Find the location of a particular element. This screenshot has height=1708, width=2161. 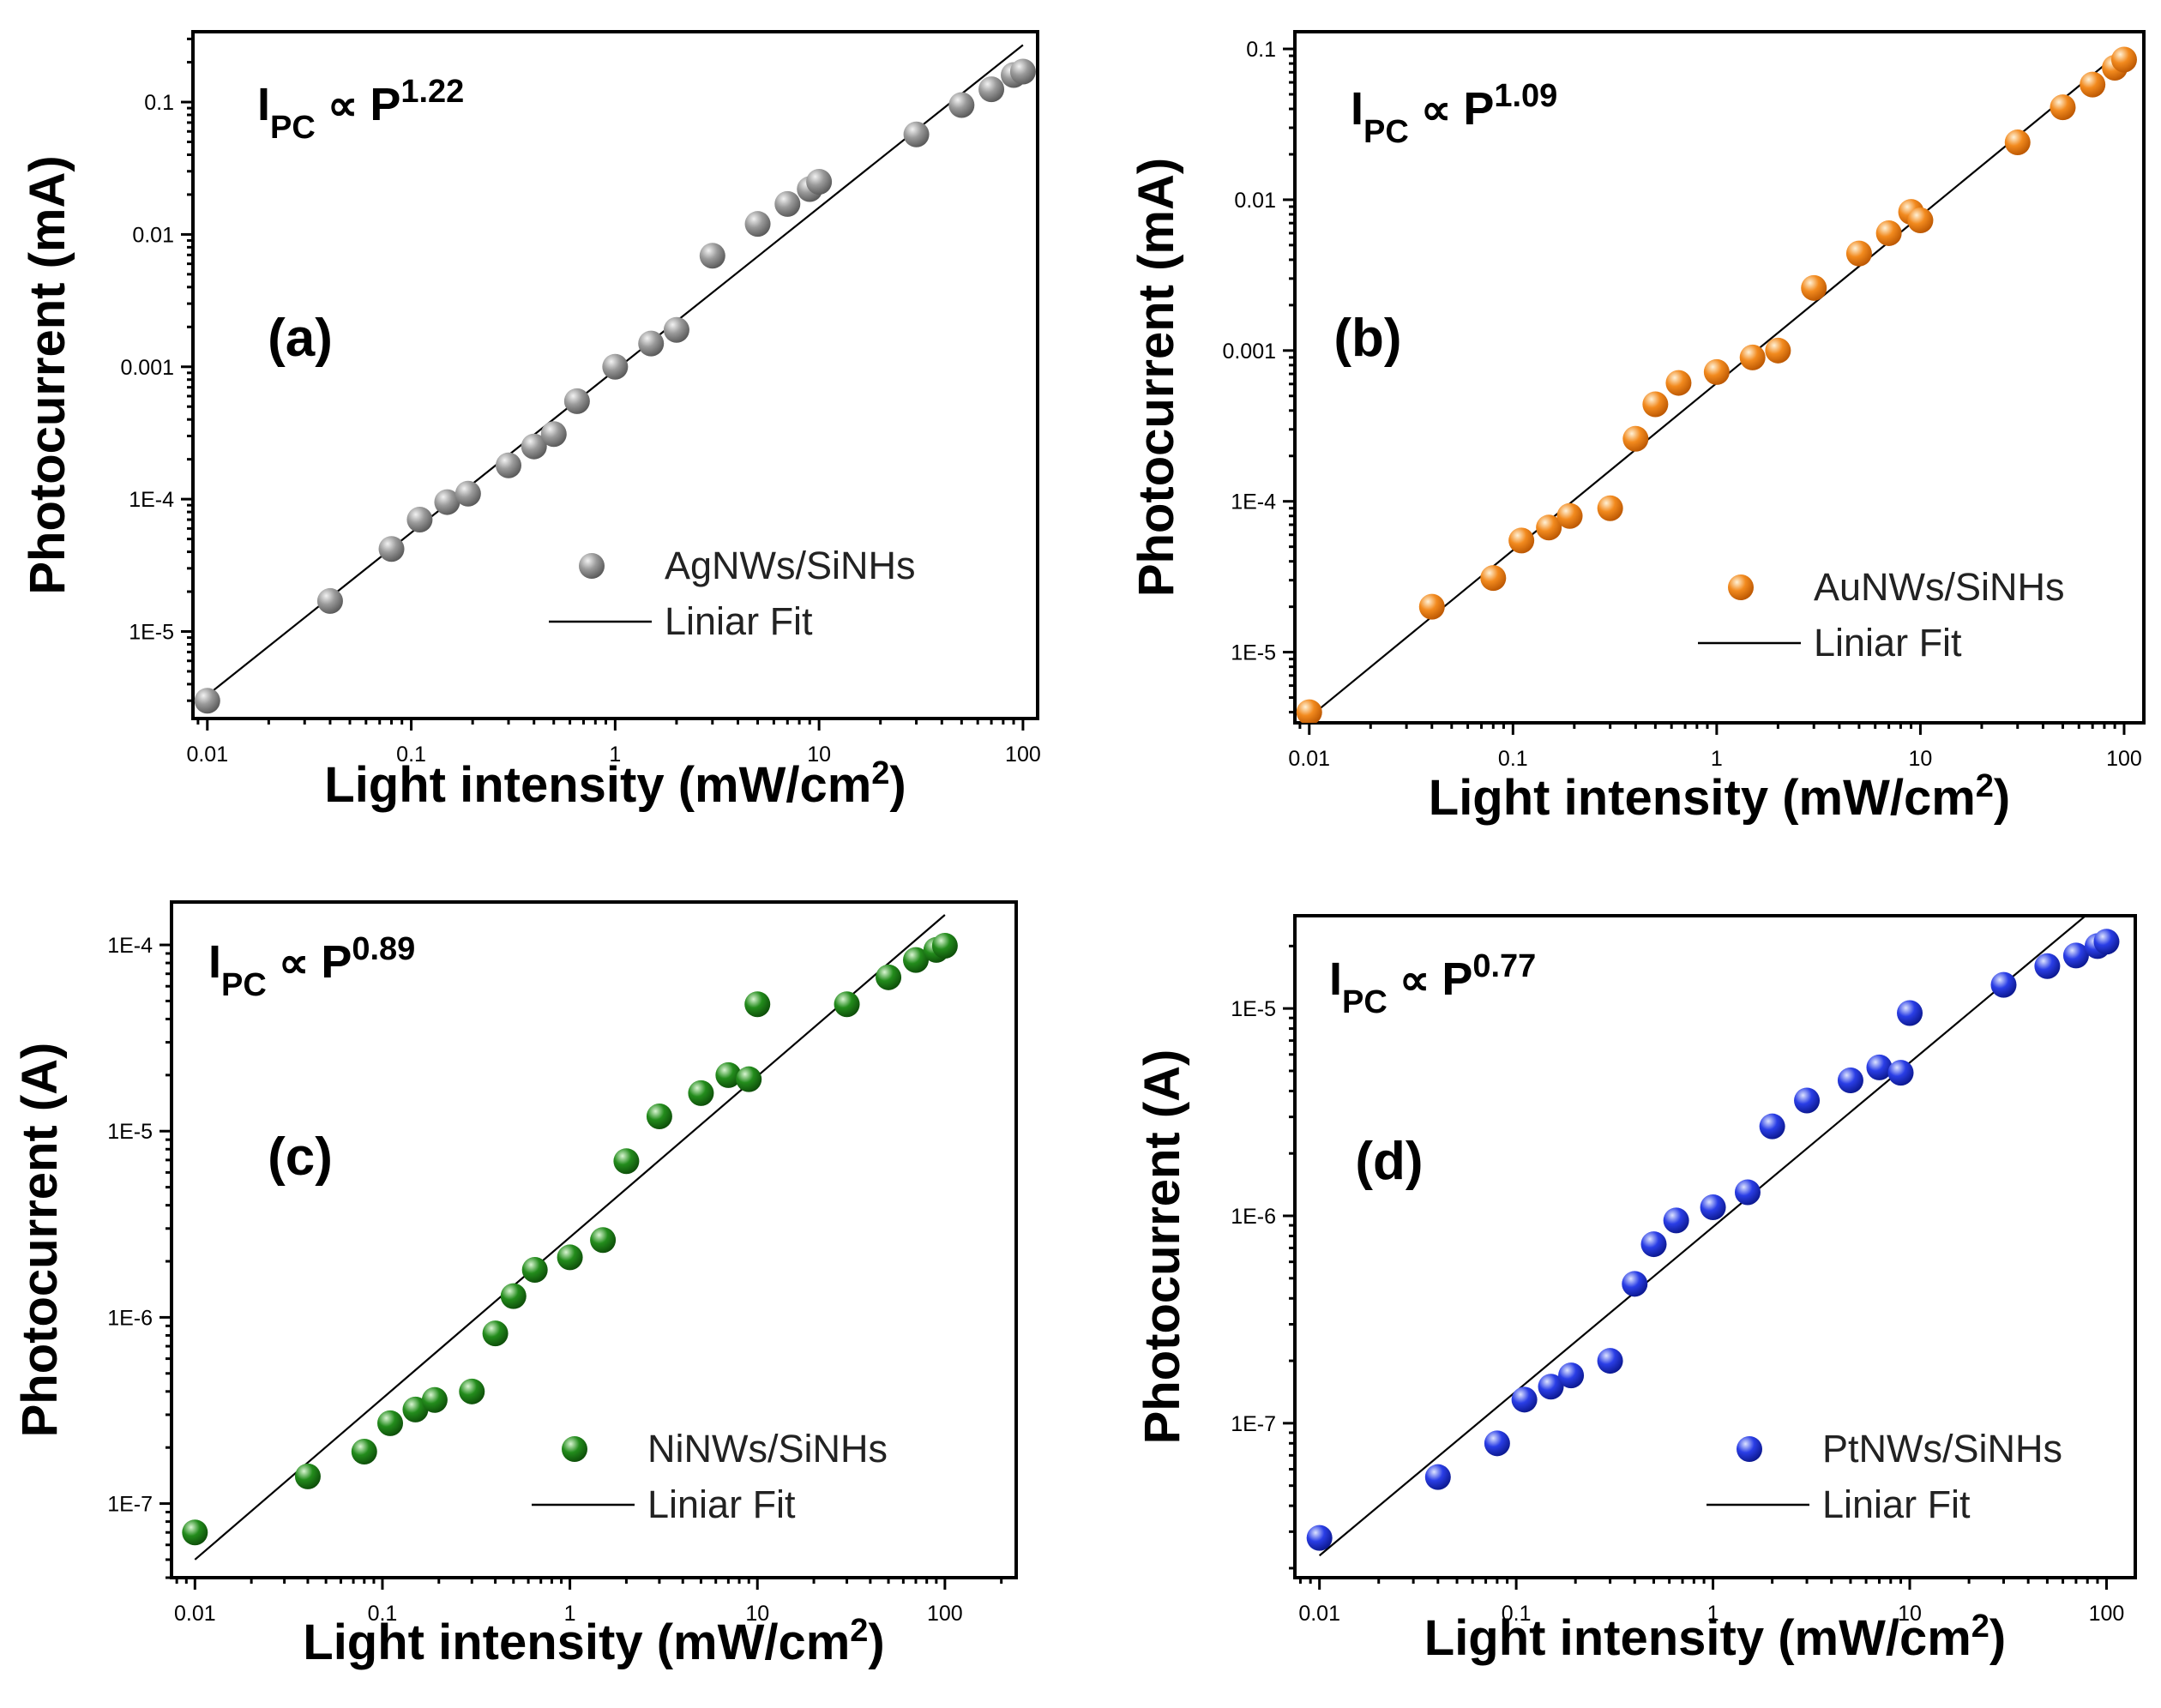

legend: NiNWs/SiNHs Liniar Fit is located at coordinates (710, 1476).